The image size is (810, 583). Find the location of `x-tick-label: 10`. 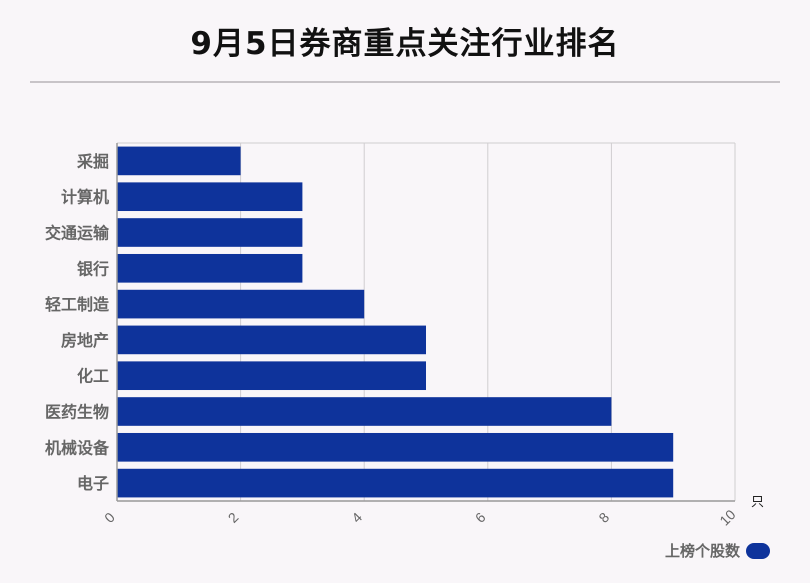

x-tick-label: 10 is located at coordinates (727, 517).